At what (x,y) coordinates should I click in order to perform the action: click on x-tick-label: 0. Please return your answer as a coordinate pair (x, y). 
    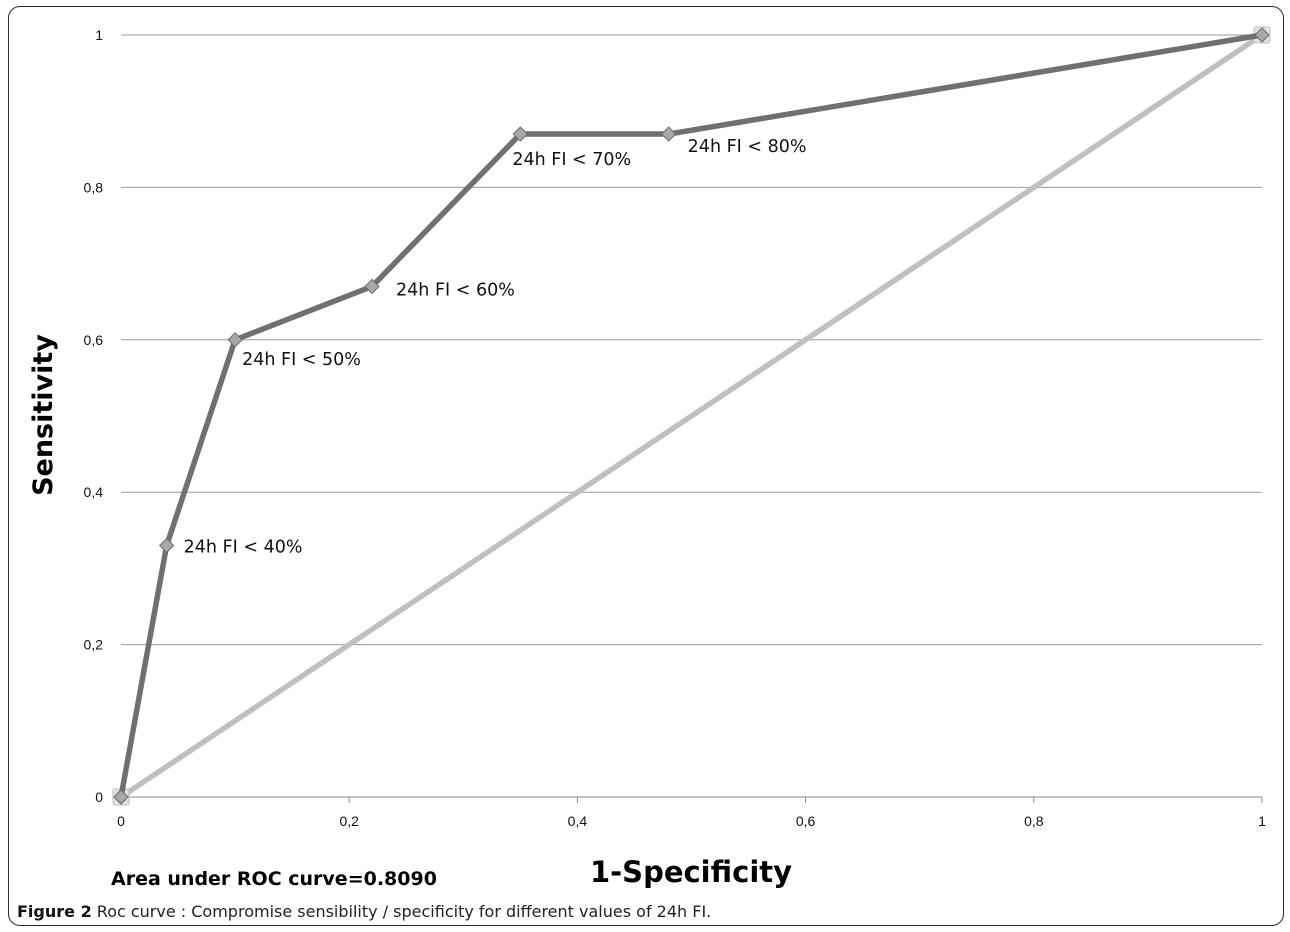
    Looking at the image, I should click on (121, 821).